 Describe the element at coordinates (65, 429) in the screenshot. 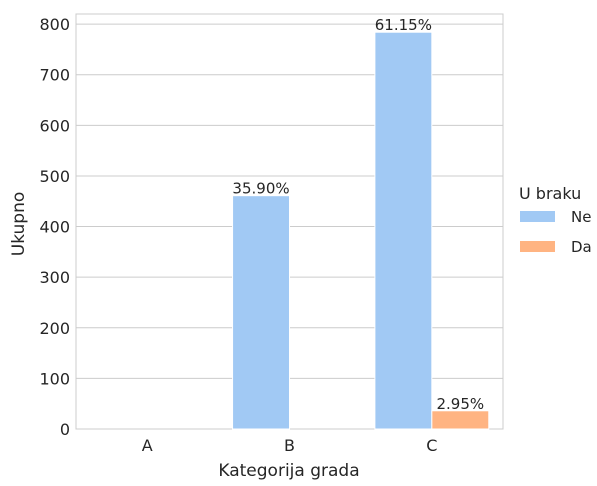

I see `y-tick-label-0: 0` at that location.